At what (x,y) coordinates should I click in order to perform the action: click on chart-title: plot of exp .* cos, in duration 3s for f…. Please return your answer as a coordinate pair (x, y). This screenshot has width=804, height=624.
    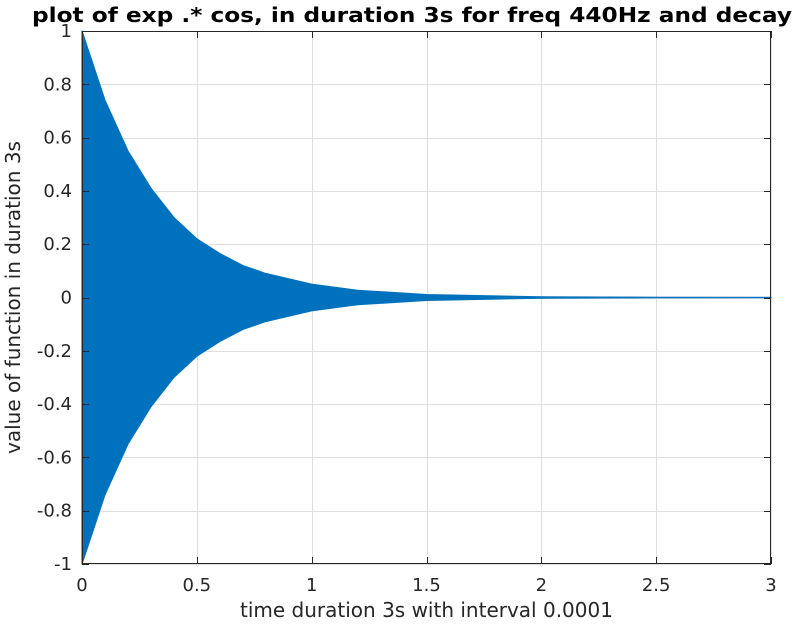
    Looking at the image, I should click on (412, 15).